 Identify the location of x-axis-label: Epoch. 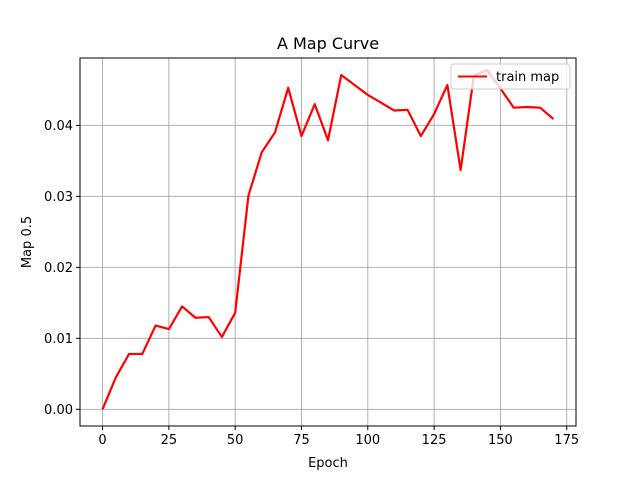
(328, 463).